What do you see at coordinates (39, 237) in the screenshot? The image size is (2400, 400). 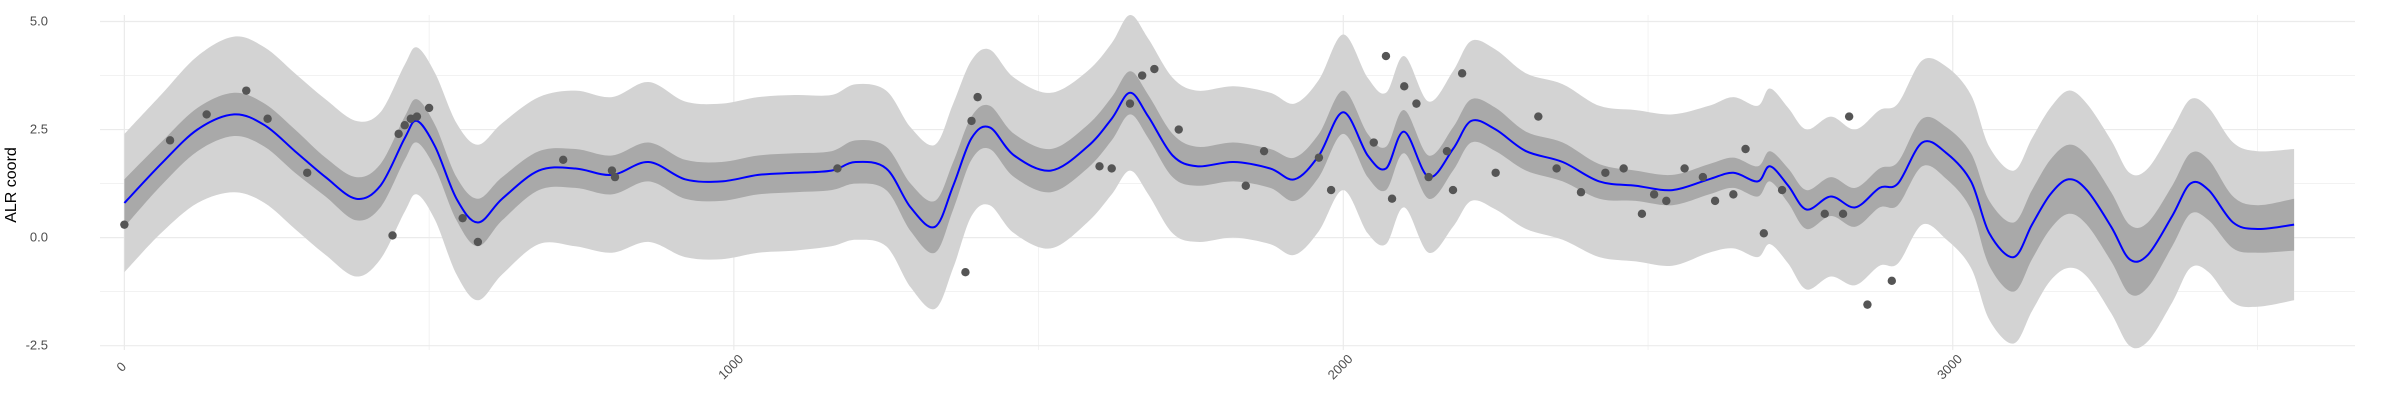 I see `y-tick-label: 0.0` at bounding box center [39, 237].